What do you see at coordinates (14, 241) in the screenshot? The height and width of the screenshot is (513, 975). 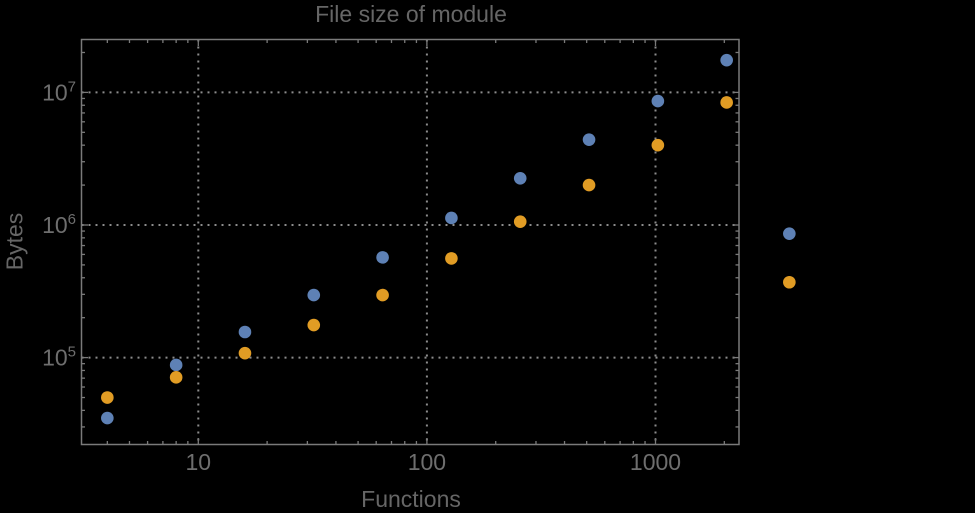 I see `y-axis-label: Bytes` at bounding box center [14, 241].